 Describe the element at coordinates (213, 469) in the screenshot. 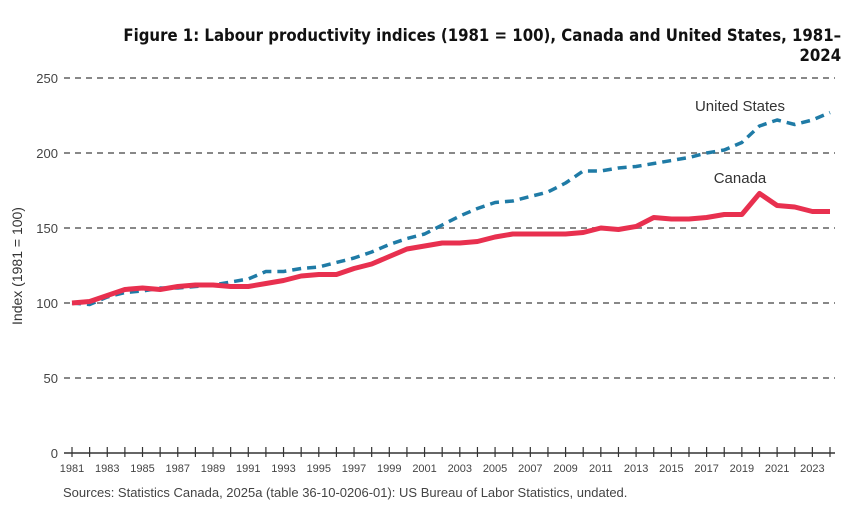

I see `x-tick-label: 1989` at that location.